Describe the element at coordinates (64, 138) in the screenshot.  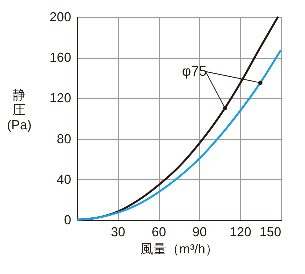
I see `y-tick-label: 80` at that location.